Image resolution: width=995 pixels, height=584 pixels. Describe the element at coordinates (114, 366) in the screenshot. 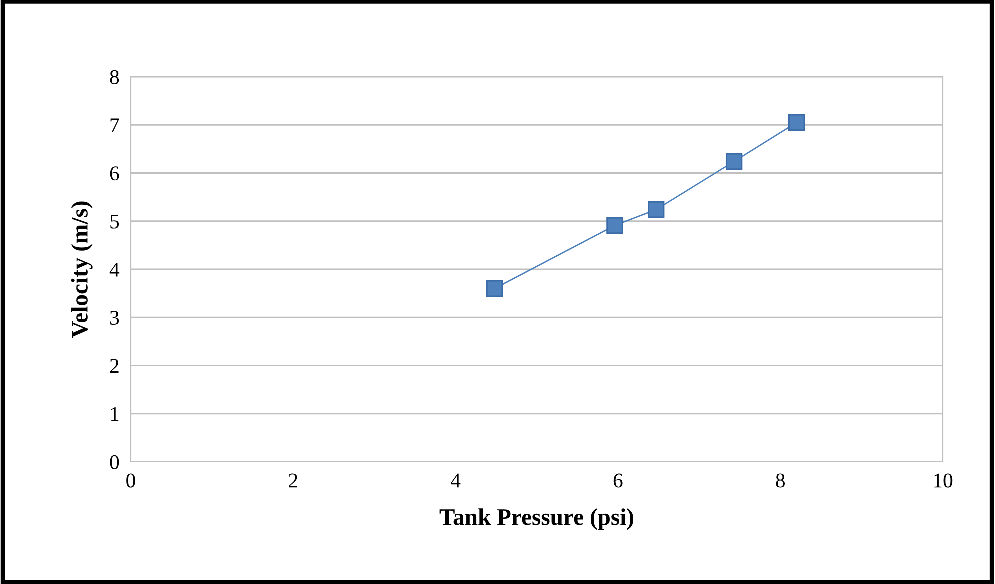

I see `y-tick-label: 2` at that location.